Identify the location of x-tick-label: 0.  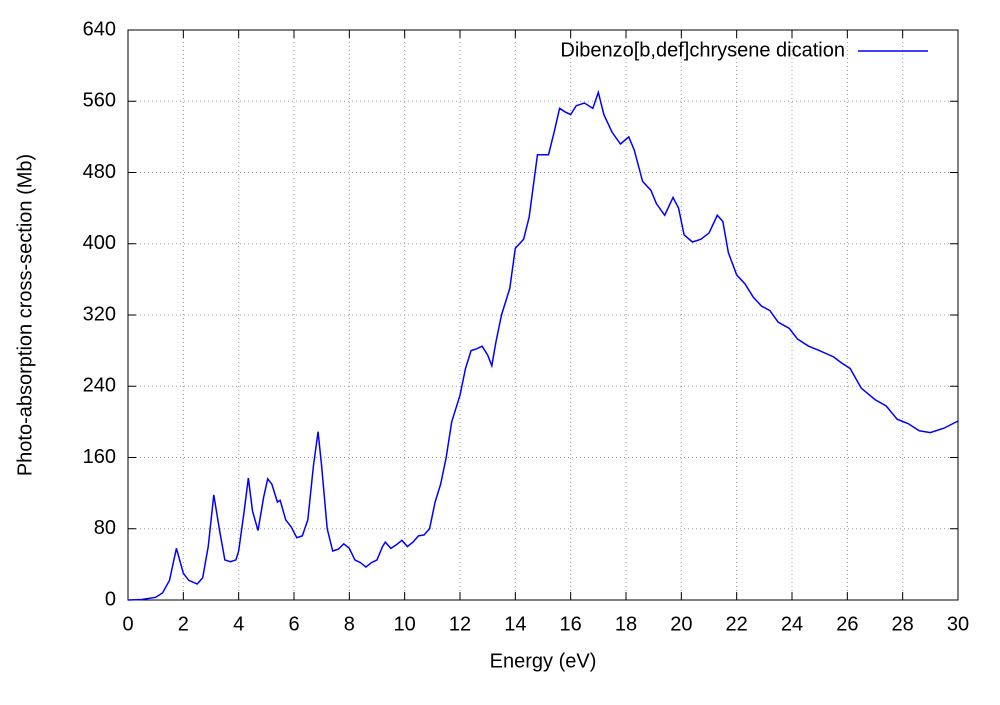
(127, 624).